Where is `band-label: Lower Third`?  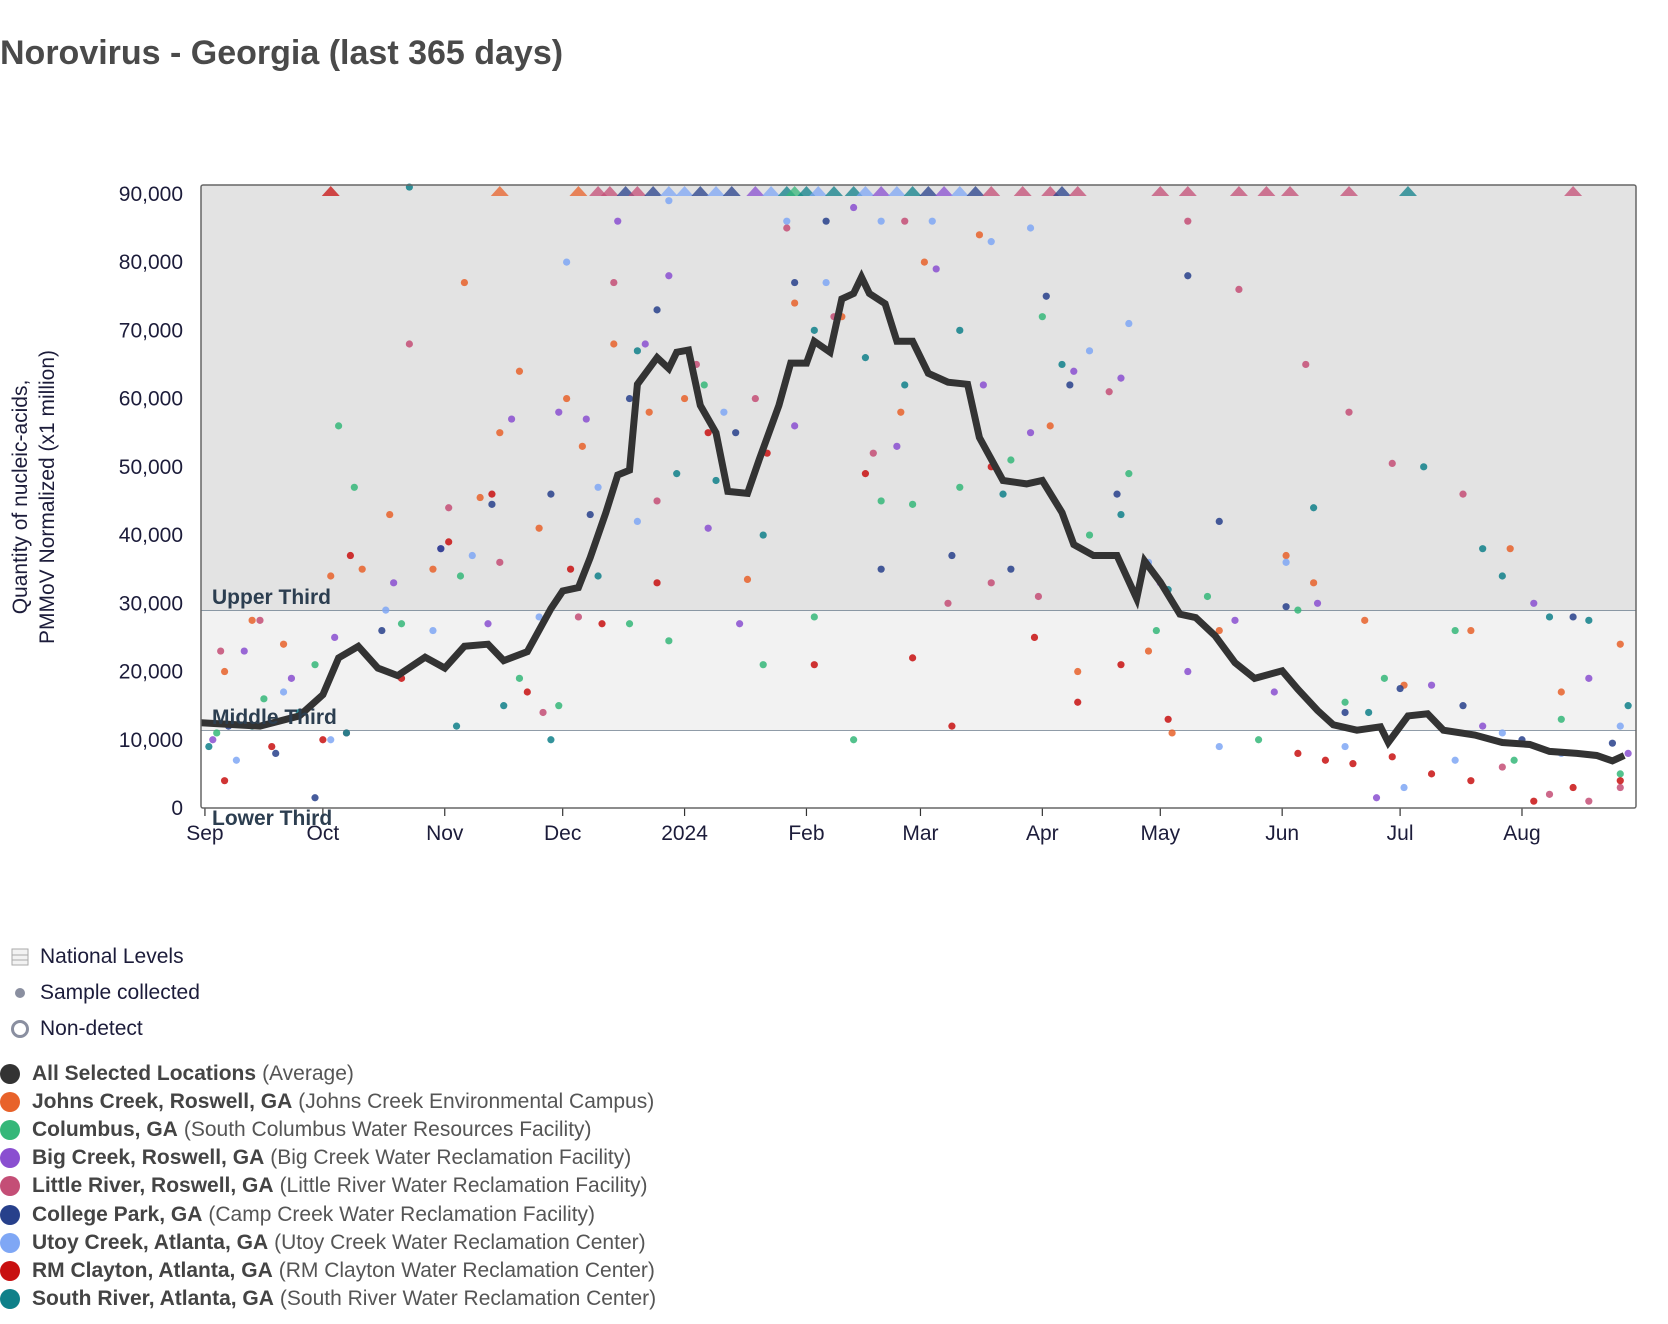
band-label: Lower Third is located at coordinates (272, 818).